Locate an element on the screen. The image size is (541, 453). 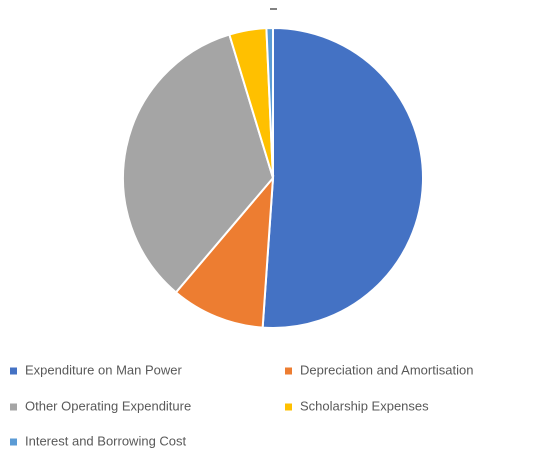
legend-label: Depreciation and Amortisation is located at coordinates (386, 369).